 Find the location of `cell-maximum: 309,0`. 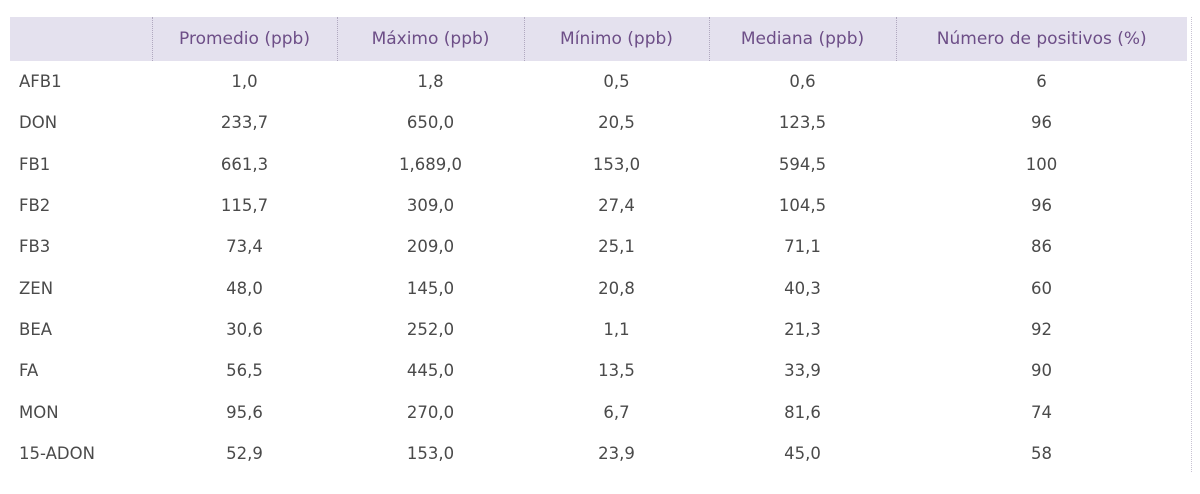

cell-maximum: 309,0 is located at coordinates (430, 206).